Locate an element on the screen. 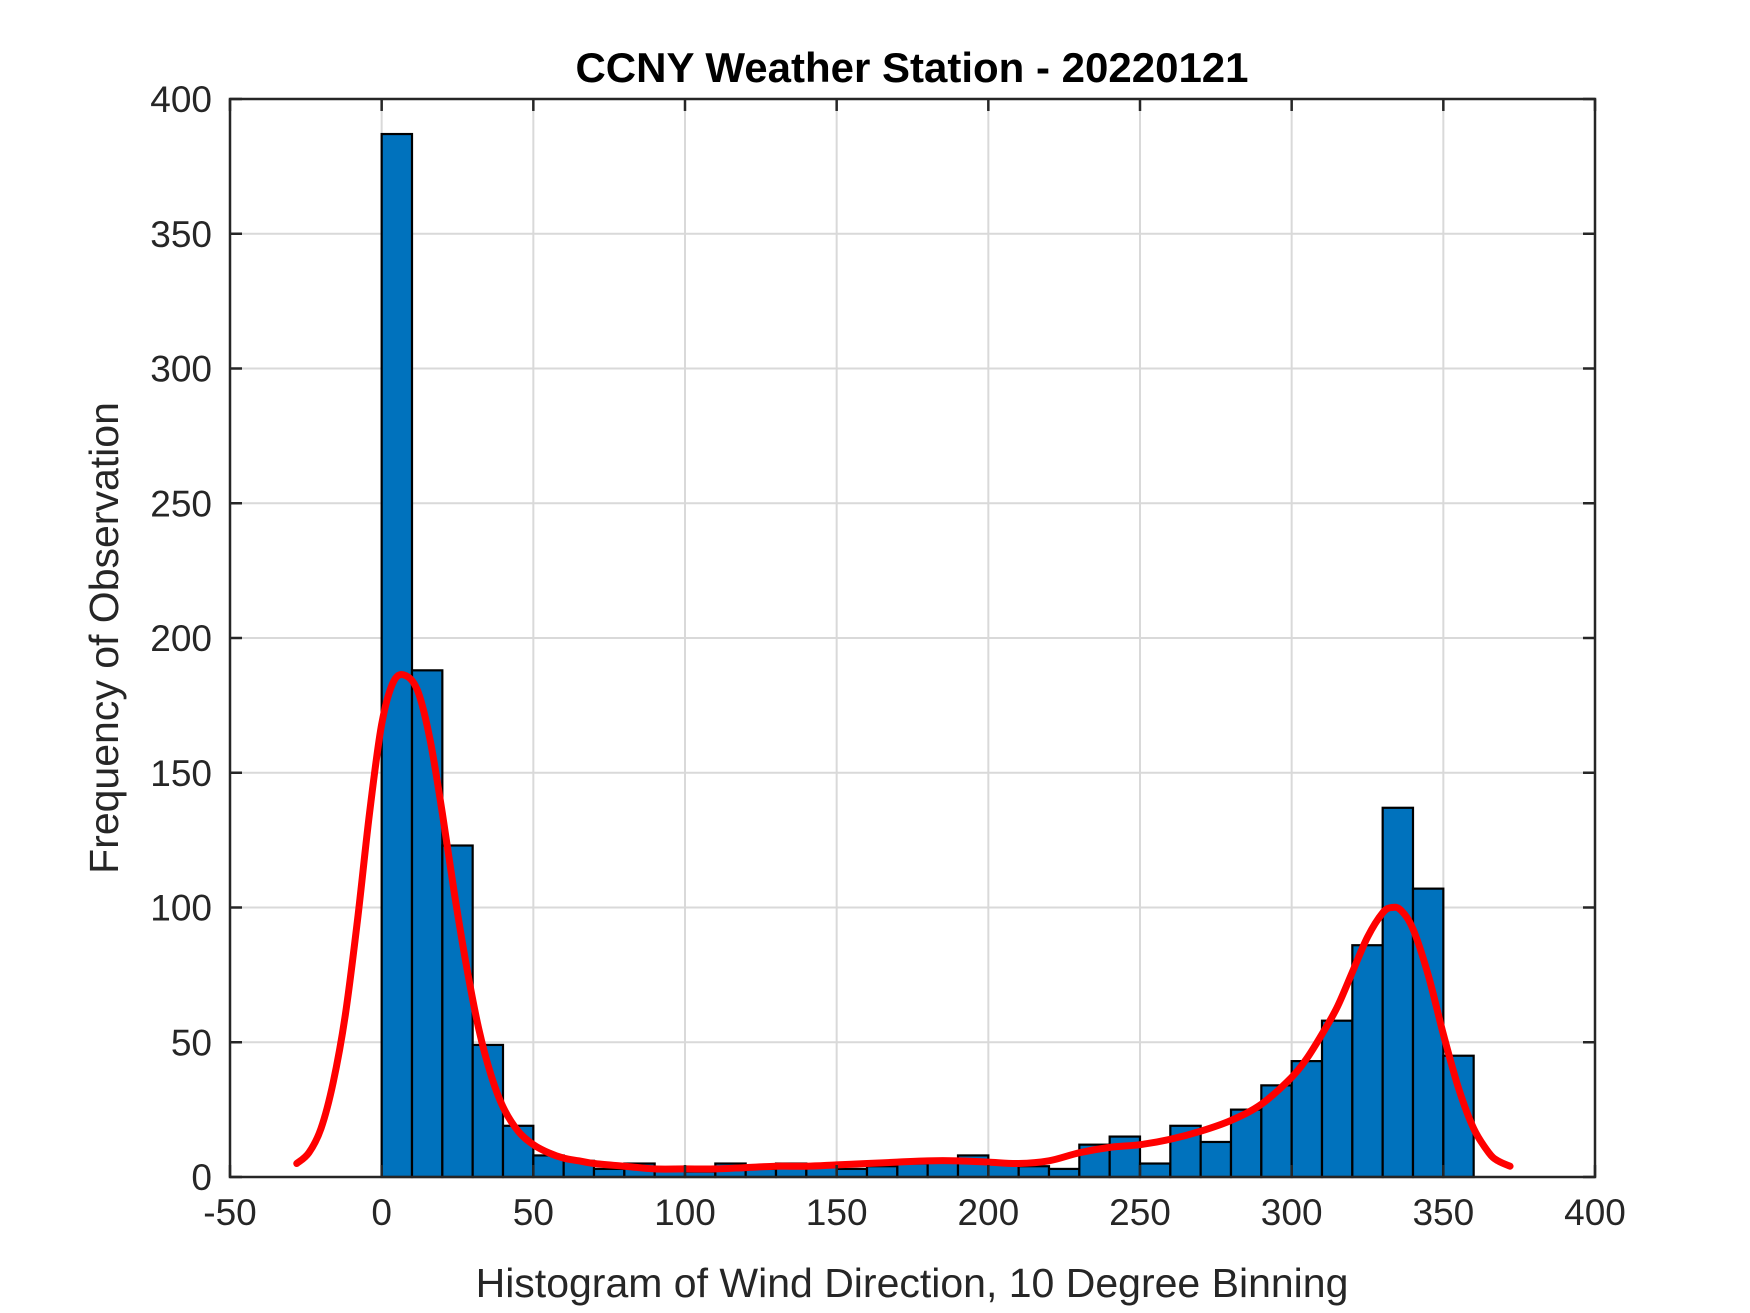  y-tick-label: 150 is located at coordinates (181, 773).